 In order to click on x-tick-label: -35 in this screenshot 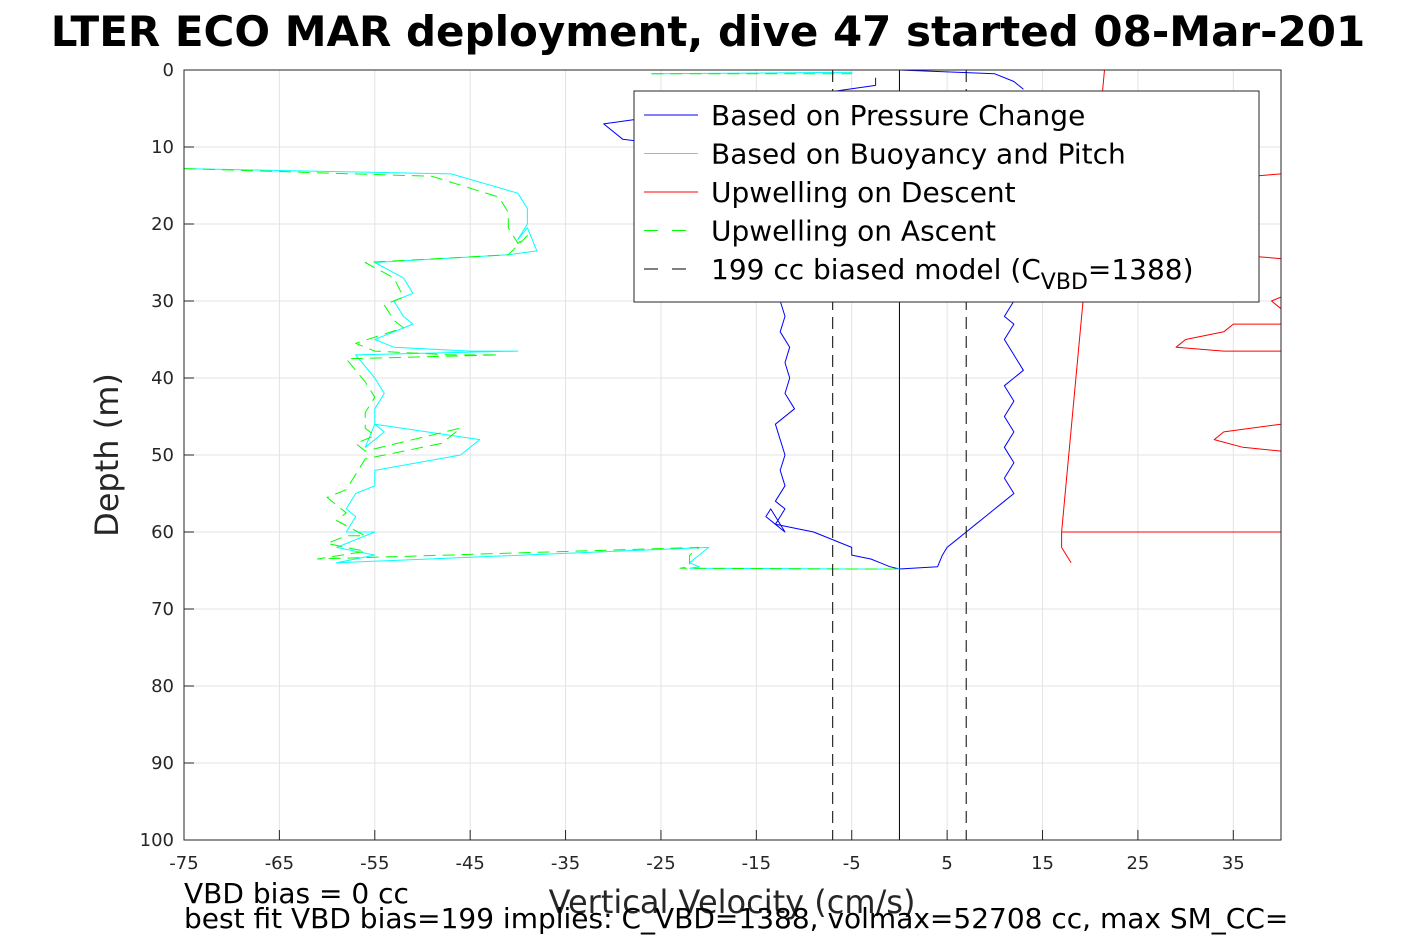, I will do `click(565, 863)`.